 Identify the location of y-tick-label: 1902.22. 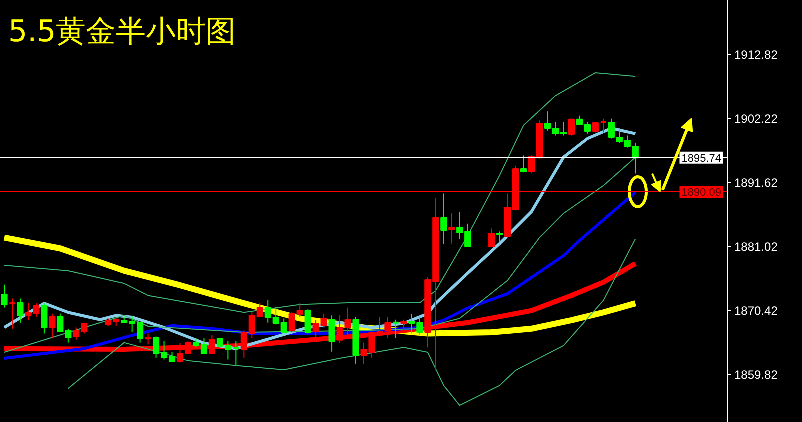
(756, 119).